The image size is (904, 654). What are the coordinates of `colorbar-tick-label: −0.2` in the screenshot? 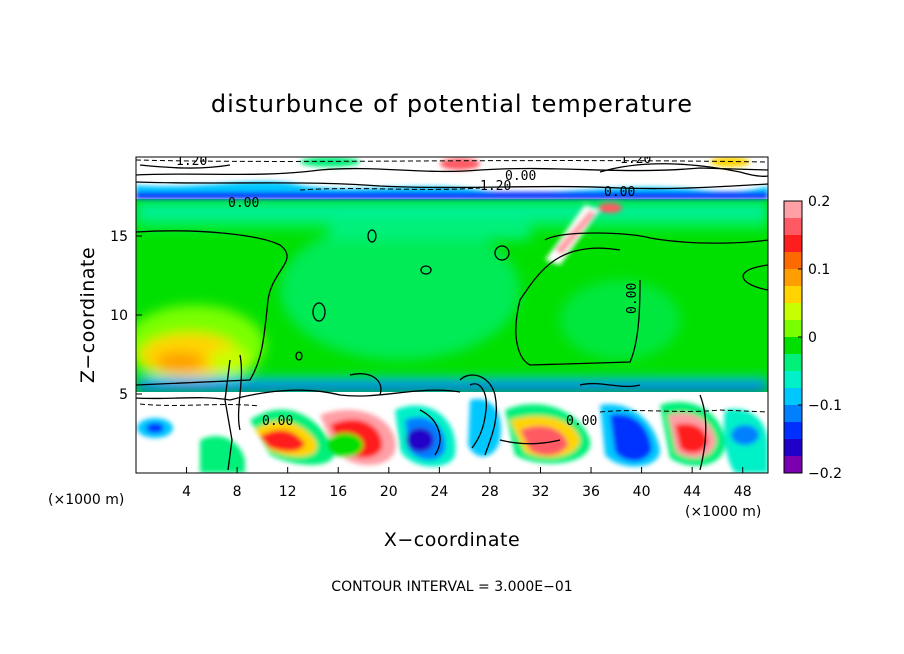 It's located at (825, 474).